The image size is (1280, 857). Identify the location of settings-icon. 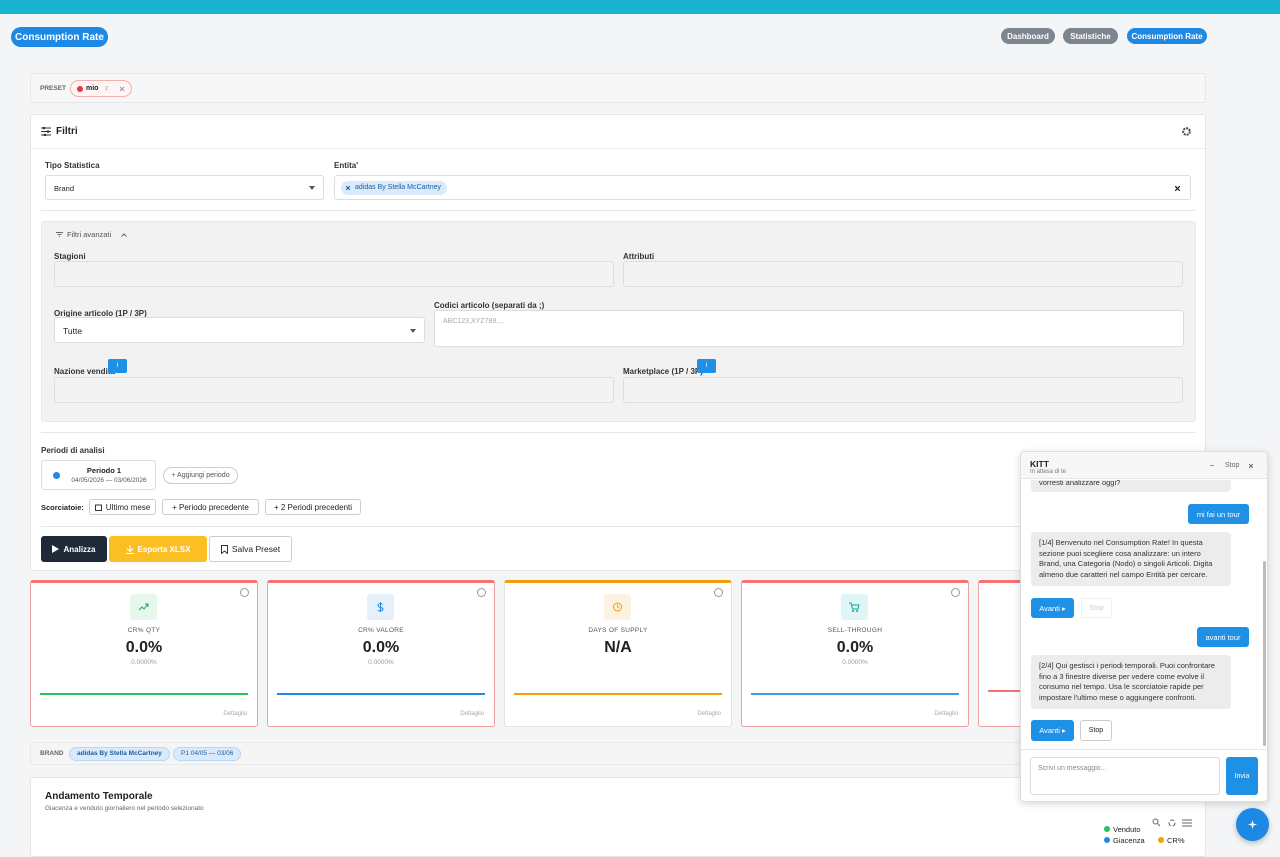
(1186, 131).